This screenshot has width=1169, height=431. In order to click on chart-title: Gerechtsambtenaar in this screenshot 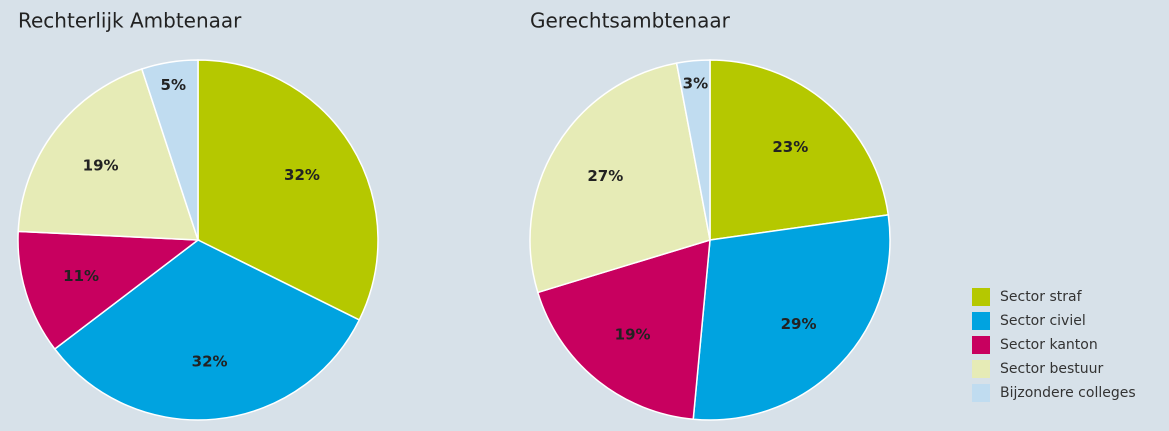, I will do `click(630, 21)`.